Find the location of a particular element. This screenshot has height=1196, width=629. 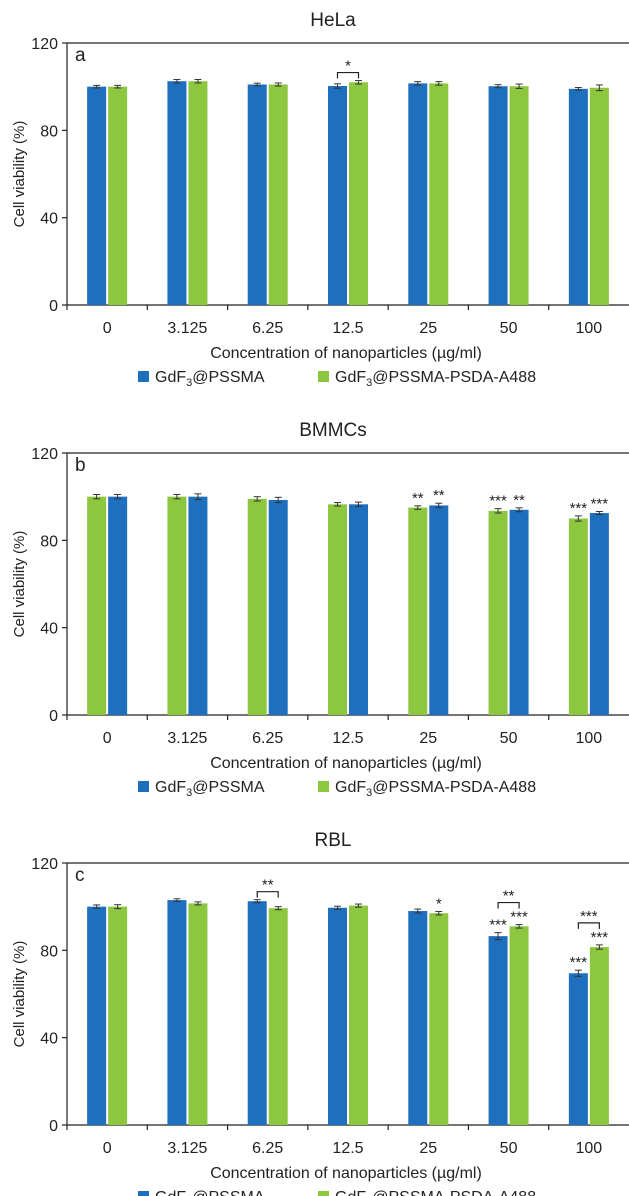

x-tick-label: 100 is located at coordinates (589, 1148).